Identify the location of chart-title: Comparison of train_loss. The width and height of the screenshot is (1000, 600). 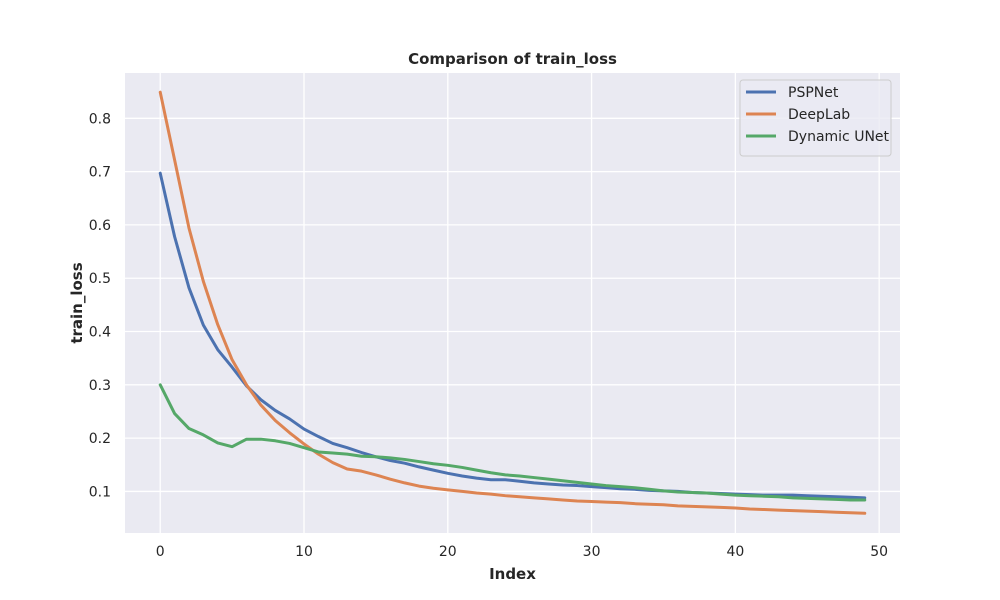
(512, 59).